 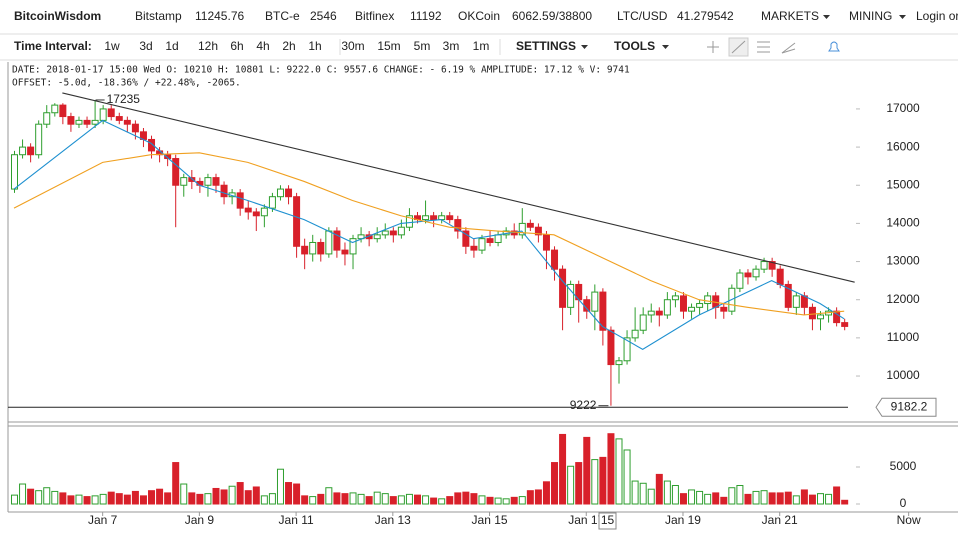 What do you see at coordinates (388, 46) in the screenshot?
I see `interval-button: 15m` at bounding box center [388, 46].